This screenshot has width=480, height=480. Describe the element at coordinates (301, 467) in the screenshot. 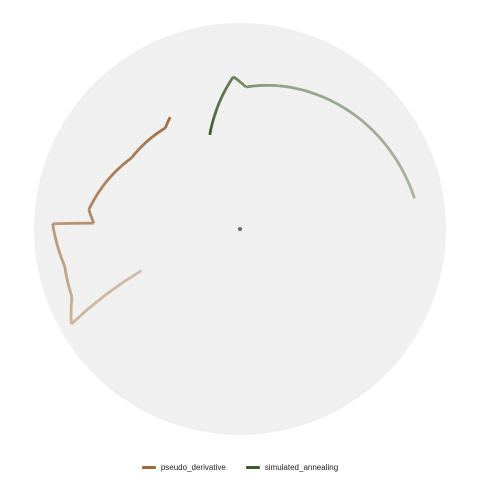

I see `legend-label-series-1: simulated_annealing` at that location.